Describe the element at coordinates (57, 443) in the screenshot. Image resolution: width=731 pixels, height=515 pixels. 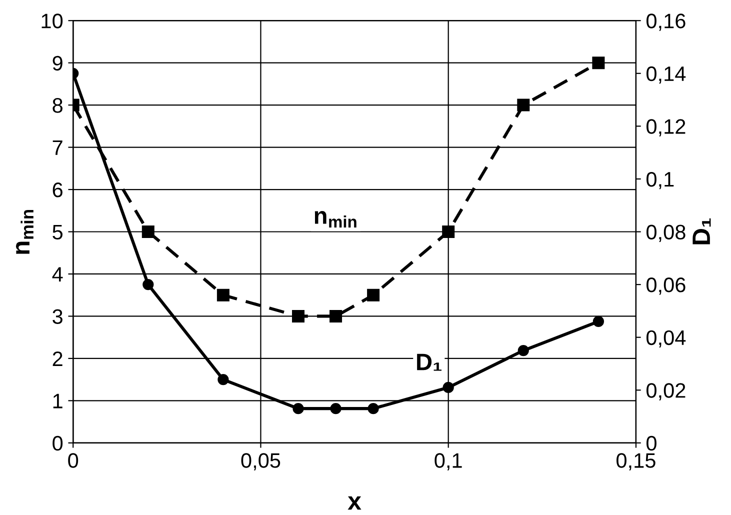
I see `y-tick-label: 0` at that location.